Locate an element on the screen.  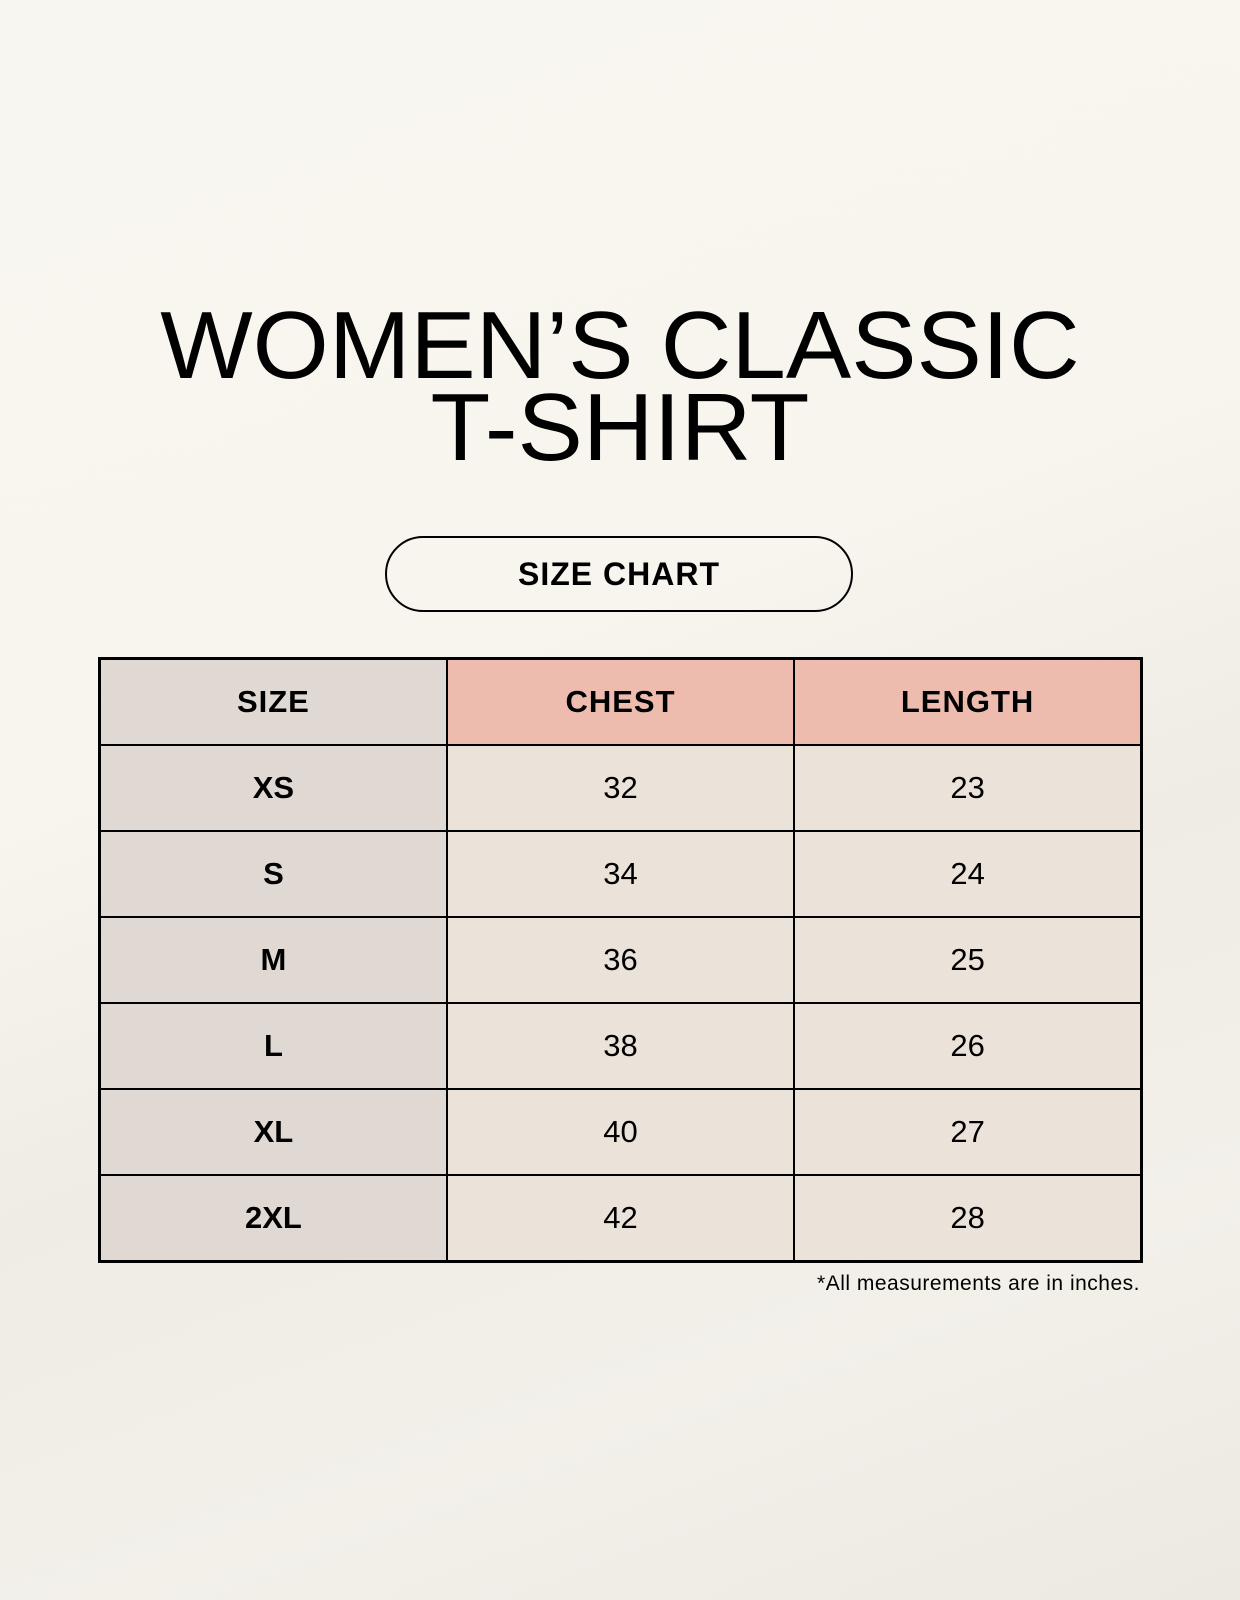
length-cell: 25 is located at coordinates (968, 960).